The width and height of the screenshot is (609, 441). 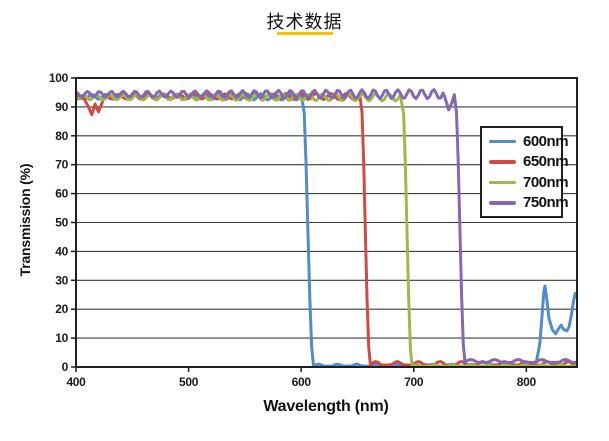 I want to click on legend-line-swatch-600nm, so click(x=502, y=141).